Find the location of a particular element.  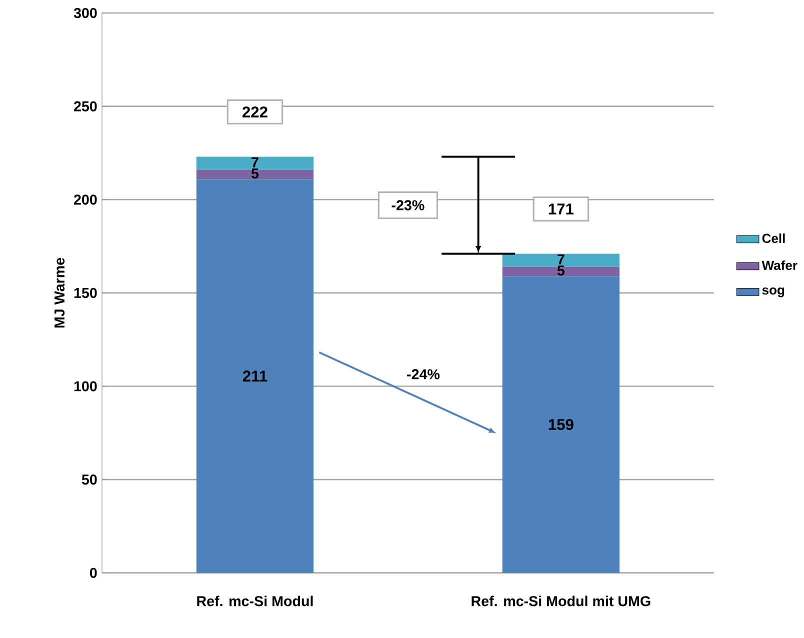

y-tick-label: 50 is located at coordinates (89, 479).